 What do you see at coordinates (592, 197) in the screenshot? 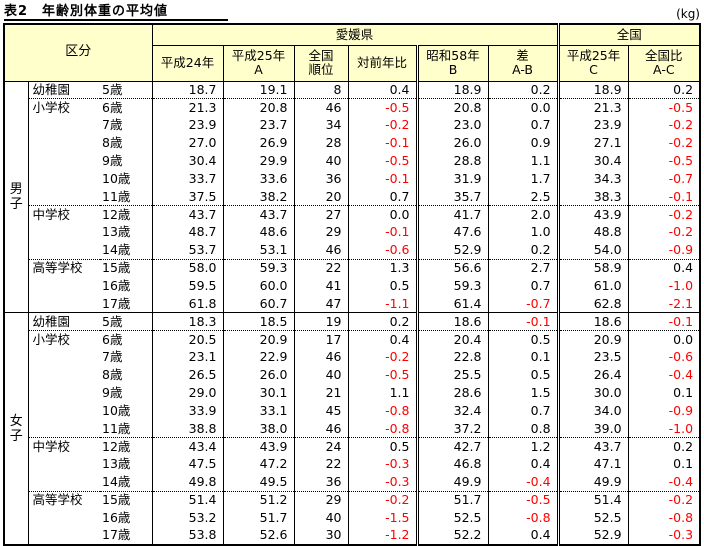
I see `data-cell: 38.3` at bounding box center [592, 197].